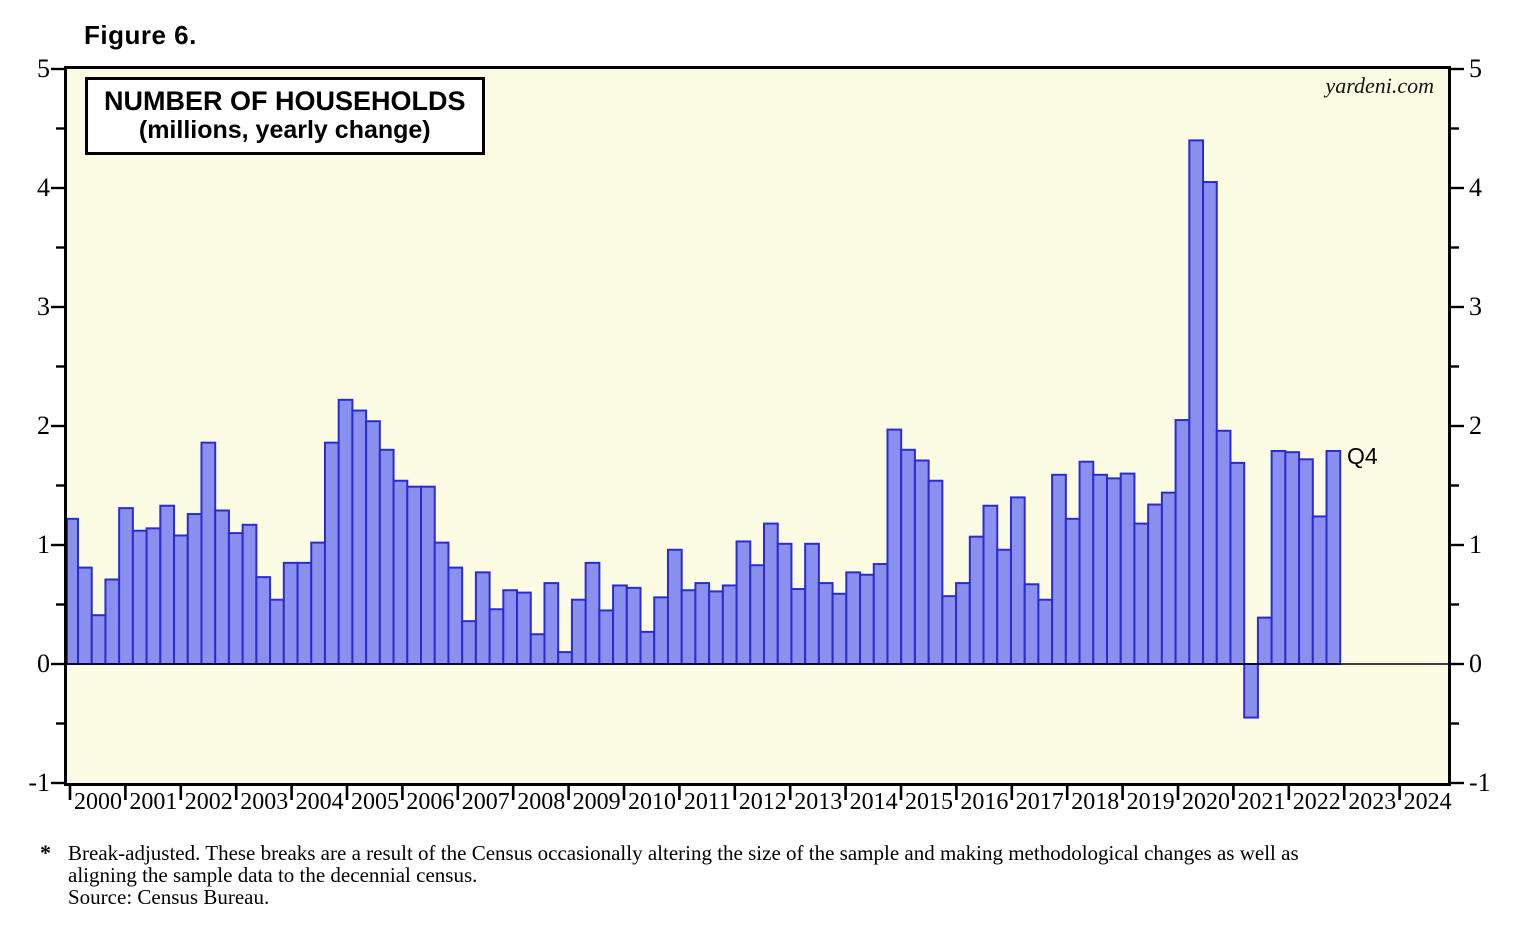 The width and height of the screenshot is (1536, 930). What do you see at coordinates (375, 802) in the screenshot?
I see `x-axis-year-label: 2005` at bounding box center [375, 802].